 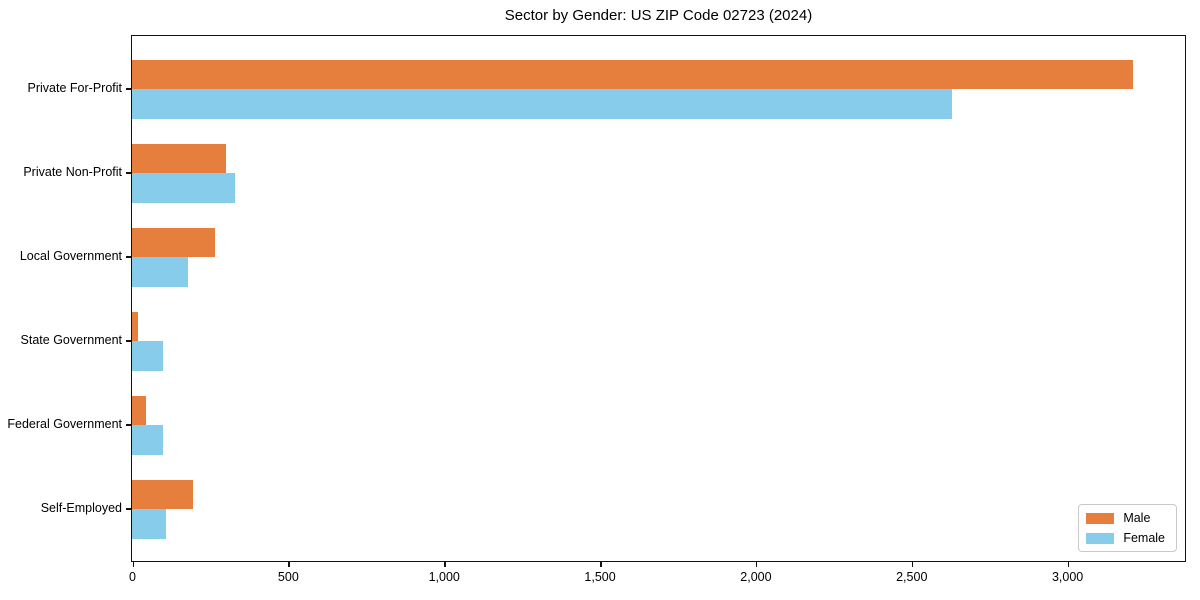 What do you see at coordinates (179, 158) in the screenshot?
I see `bar-male-private-non-profit` at bounding box center [179, 158].